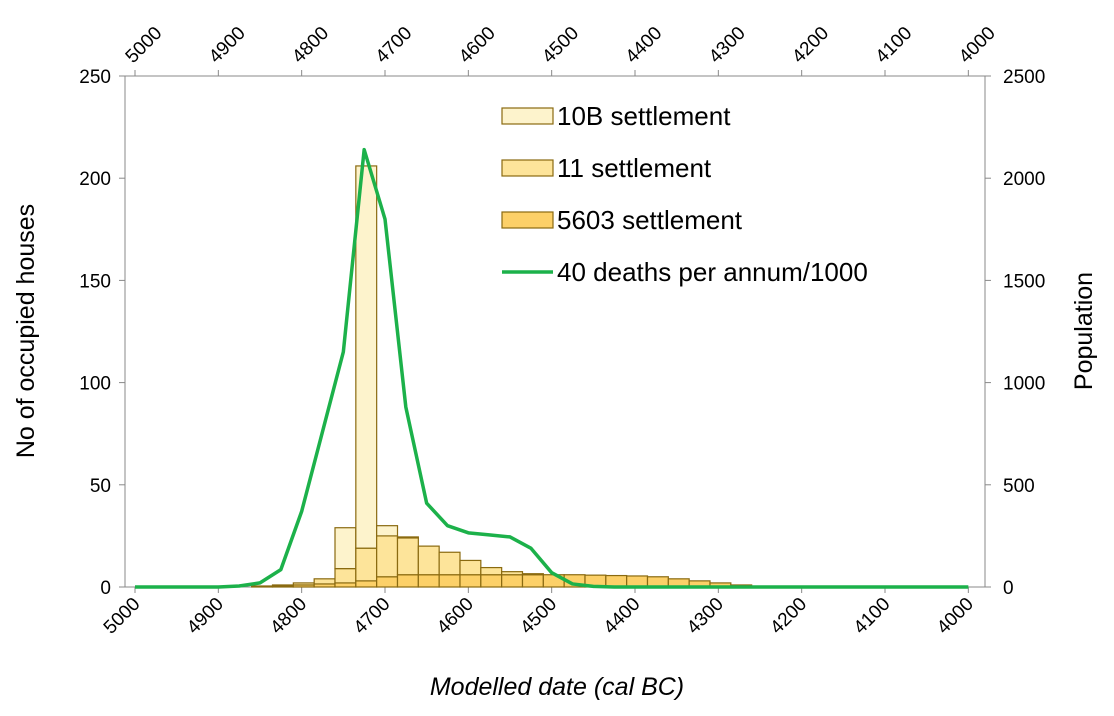 This screenshot has height=716, width=1114. I want to click on y-tick-label: 100, so click(95, 384).